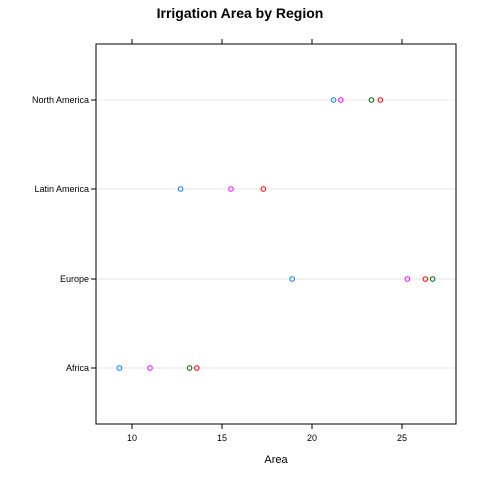 The image size is (480, 480). Describe the element at coordinates (222, 438) in the screenshot. I see `x-tick-label: 15` at that location.